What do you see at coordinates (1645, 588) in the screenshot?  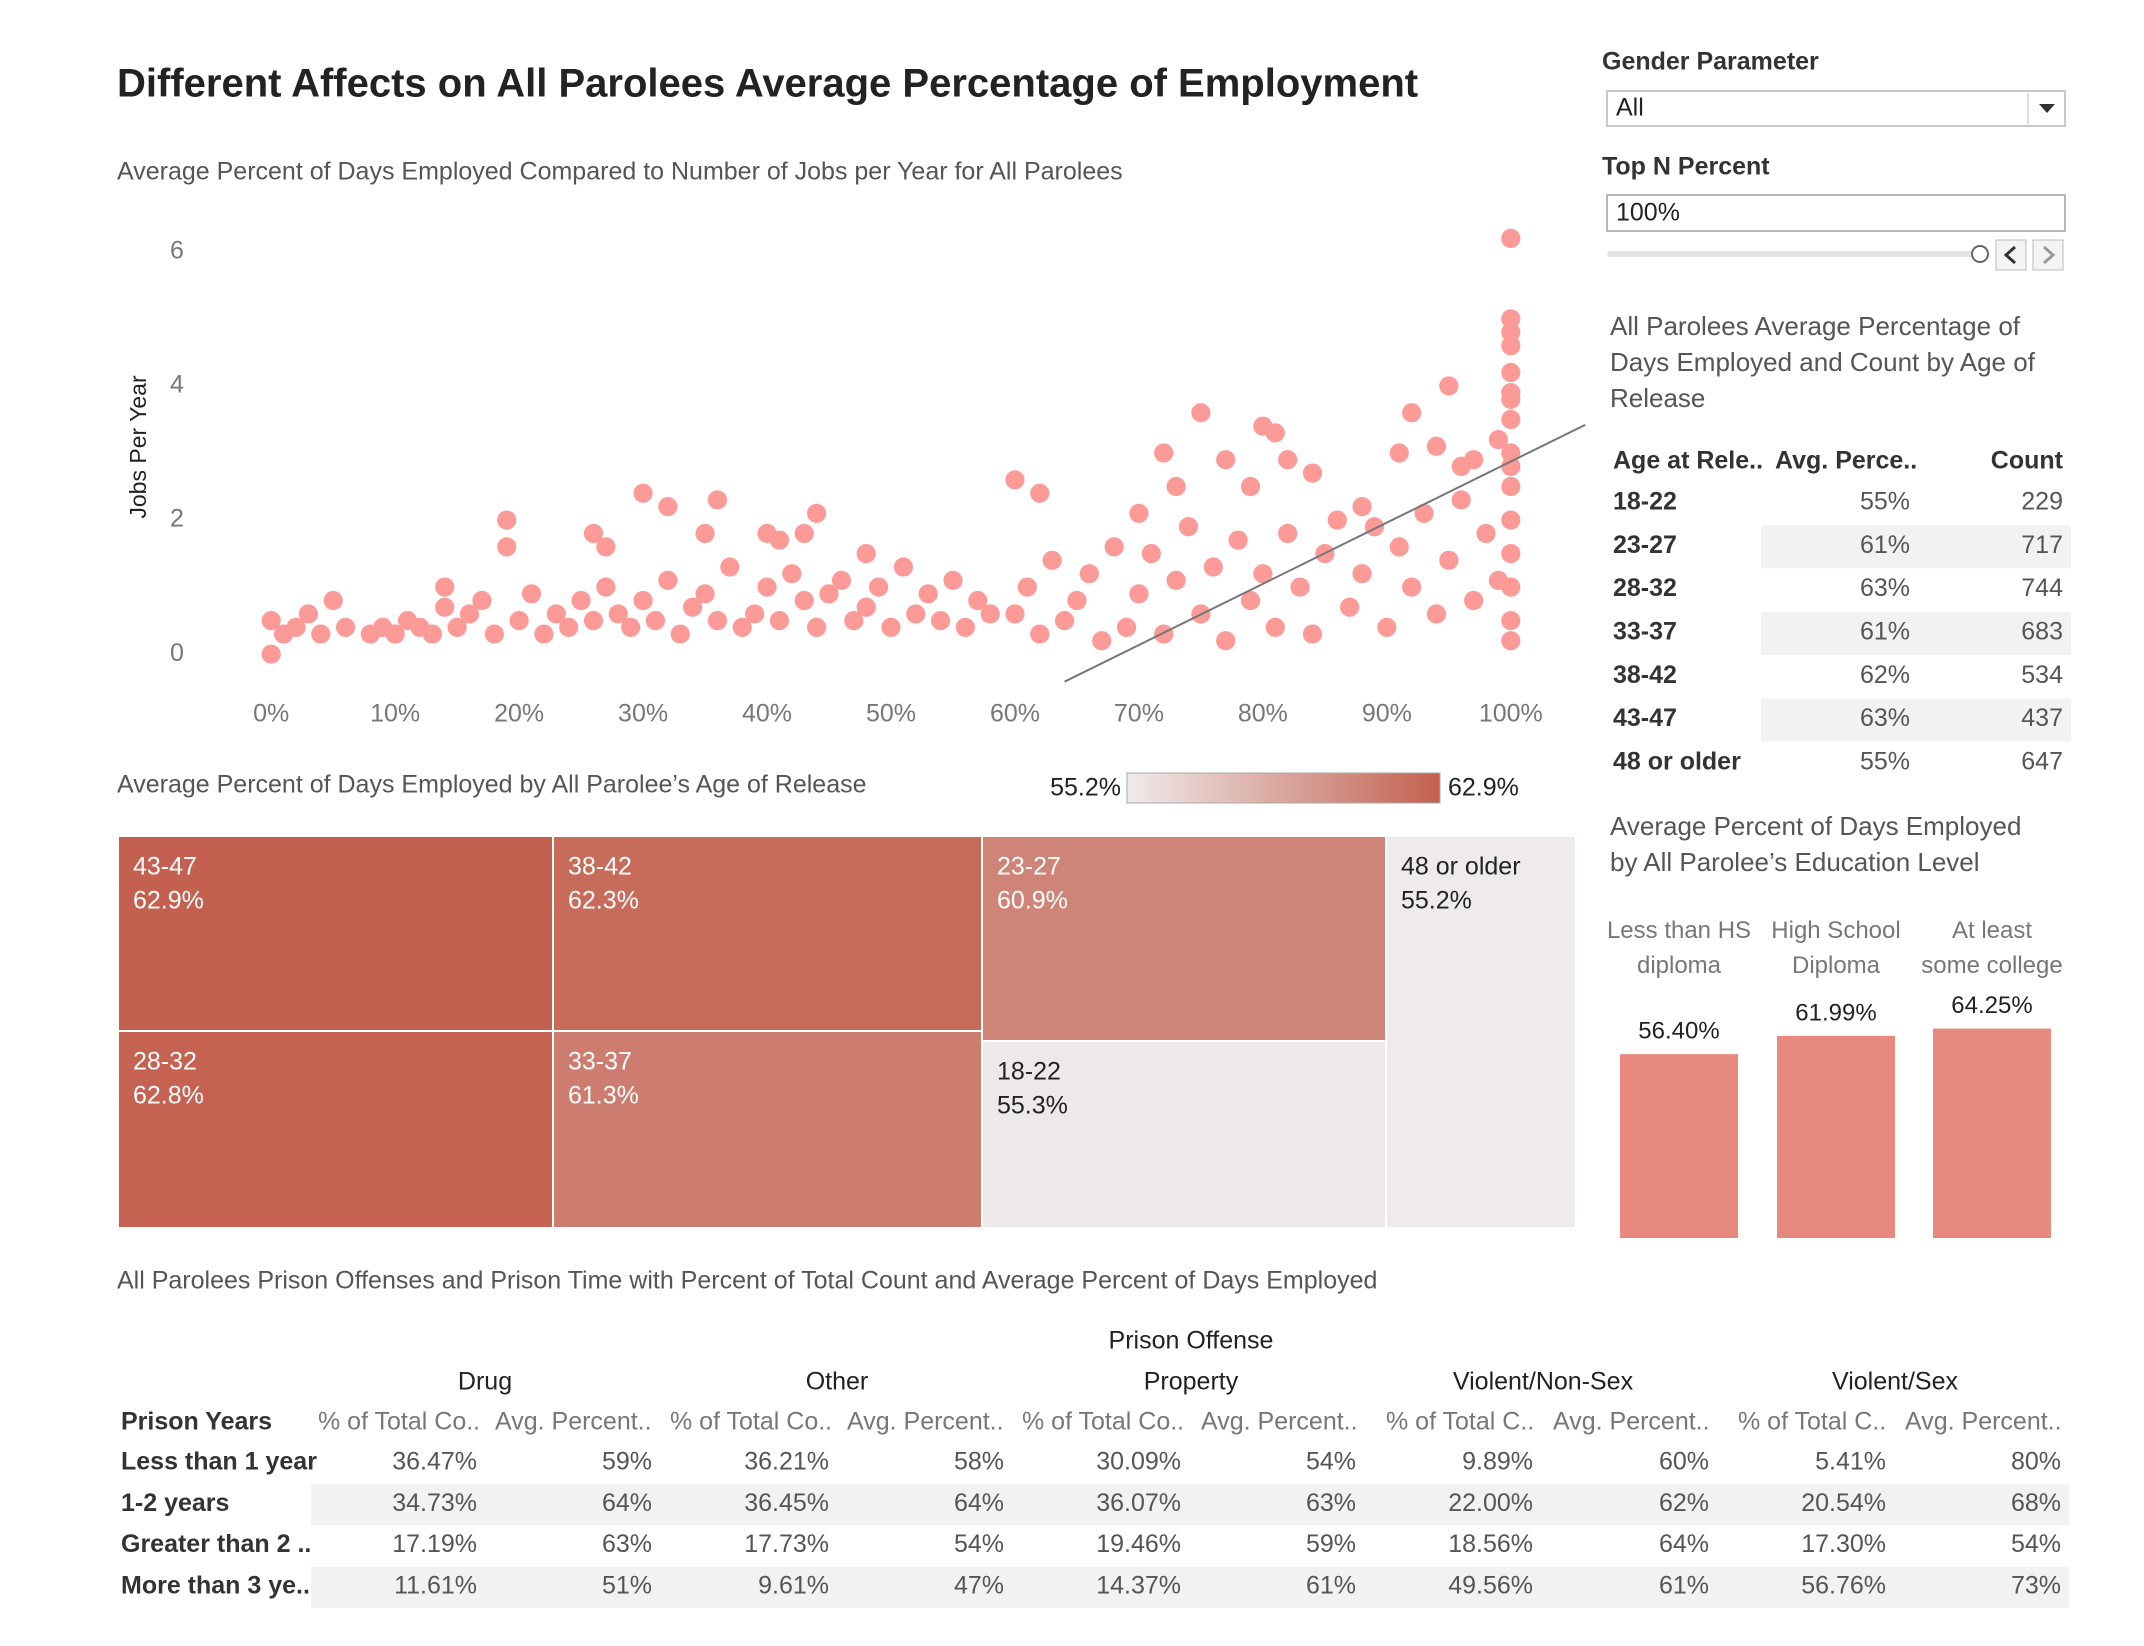 I see `row-label: 28-32` at bounding box center [1645, 588].